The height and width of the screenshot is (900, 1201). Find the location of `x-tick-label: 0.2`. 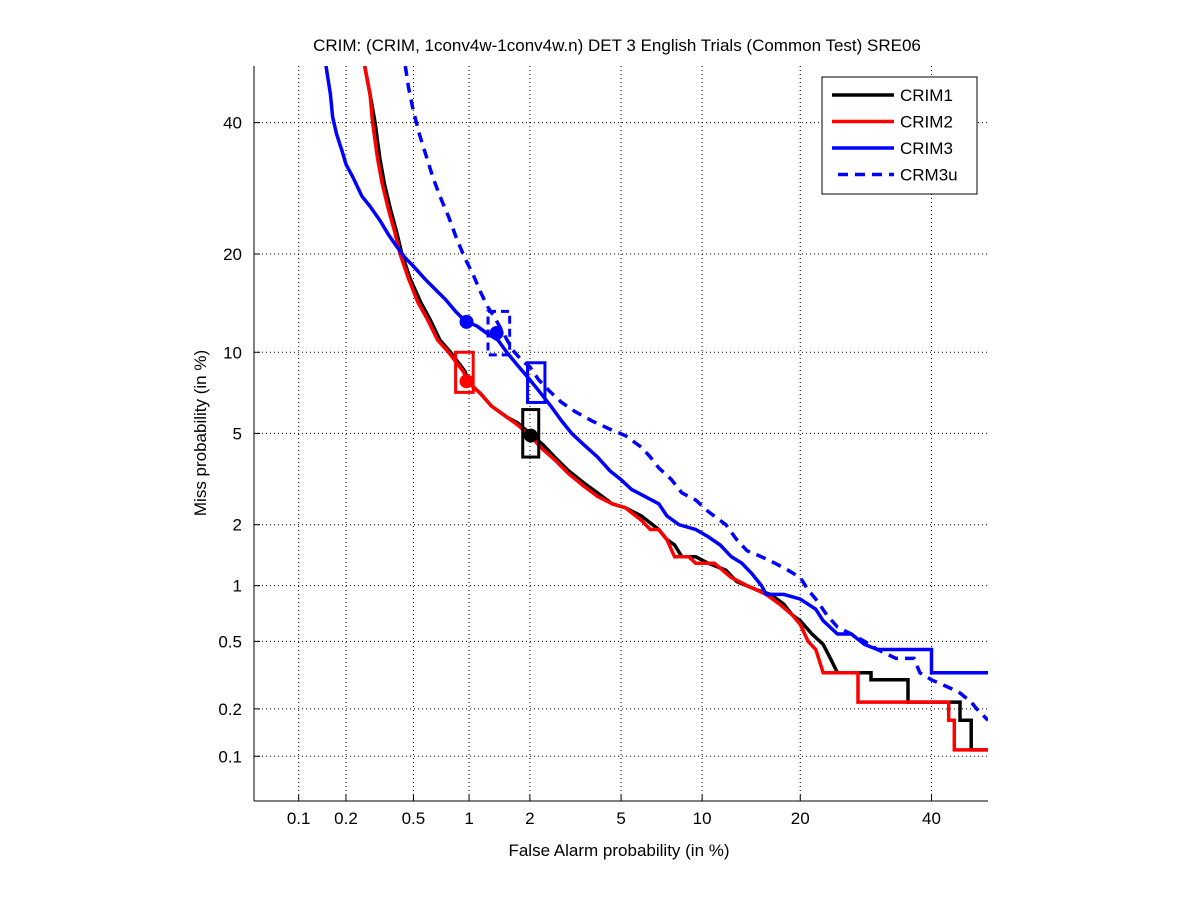

x-tick-label: 0.2 is located at coordinates (346, 818).